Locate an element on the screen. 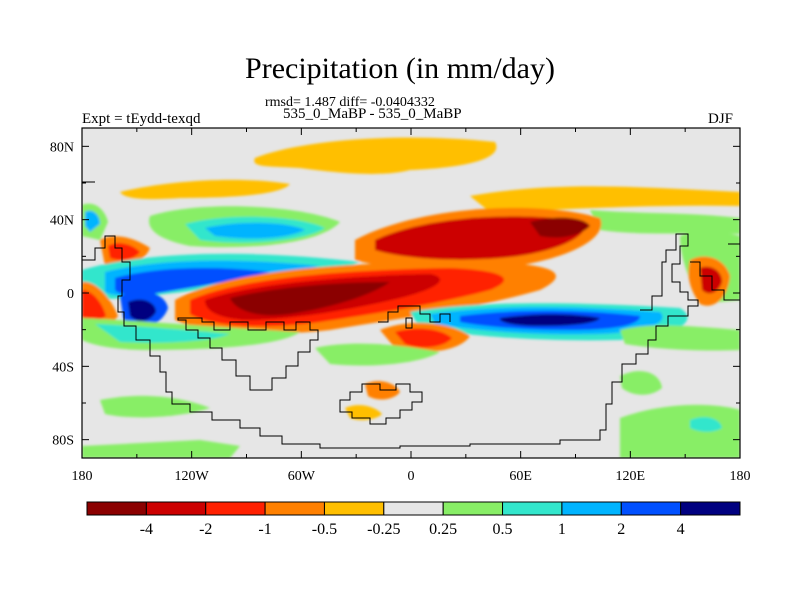 The width and height of the screenshot is (800, 600). colorbar-label: -4 is located at coordinates (146, 529).